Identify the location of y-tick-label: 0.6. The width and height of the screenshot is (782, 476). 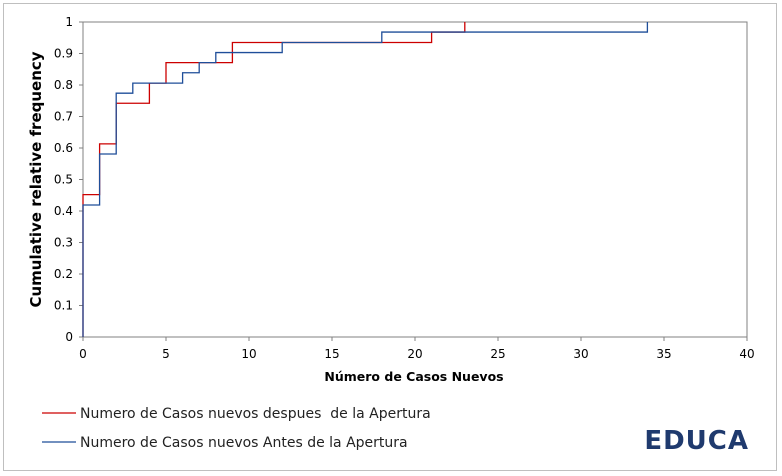
(63, 148).